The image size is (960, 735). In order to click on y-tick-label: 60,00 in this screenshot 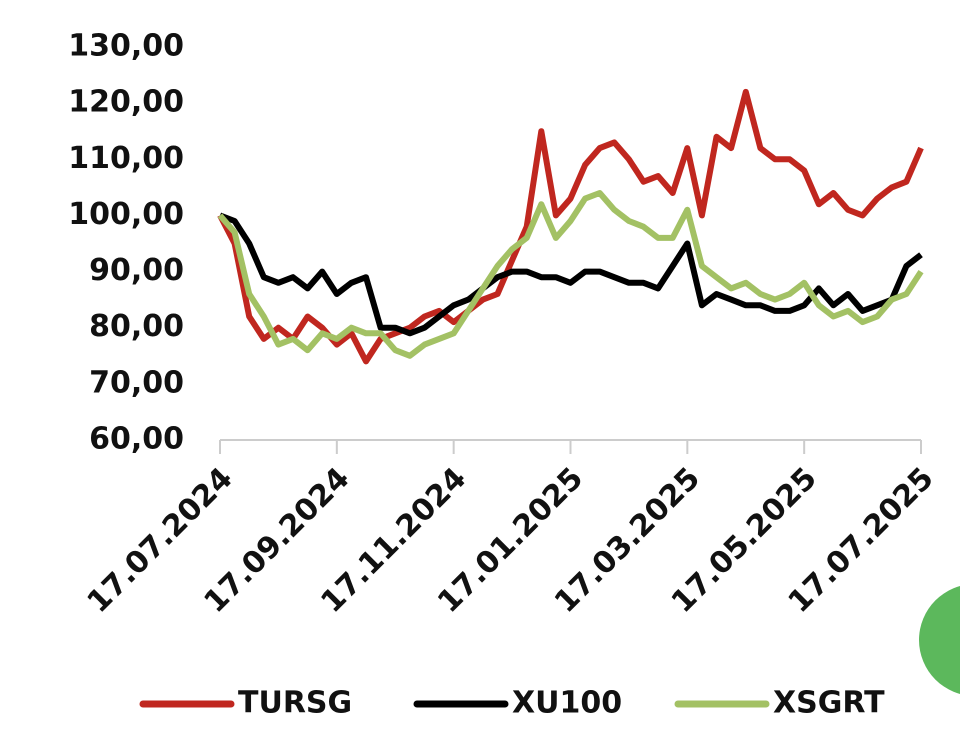, I will do `click(136, 439)`.